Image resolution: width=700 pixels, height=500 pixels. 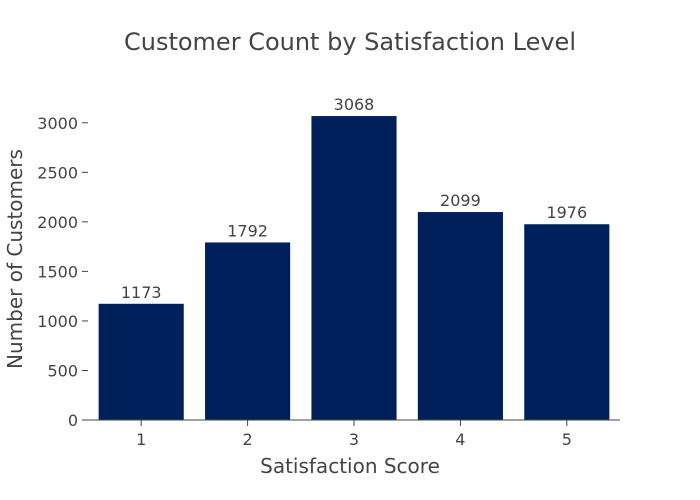 I want to click on data-label-3: 3068, so click(x=354, y=104).